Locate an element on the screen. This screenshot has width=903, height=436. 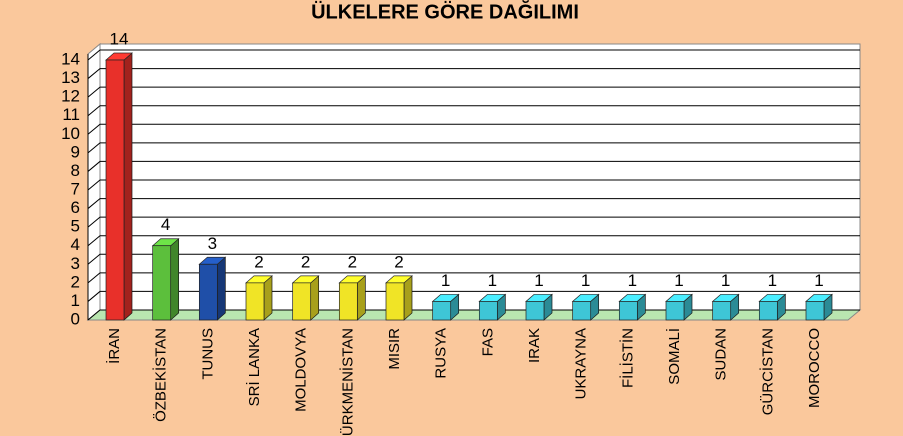
data-label: 14 is located at coordinates (119, 38).